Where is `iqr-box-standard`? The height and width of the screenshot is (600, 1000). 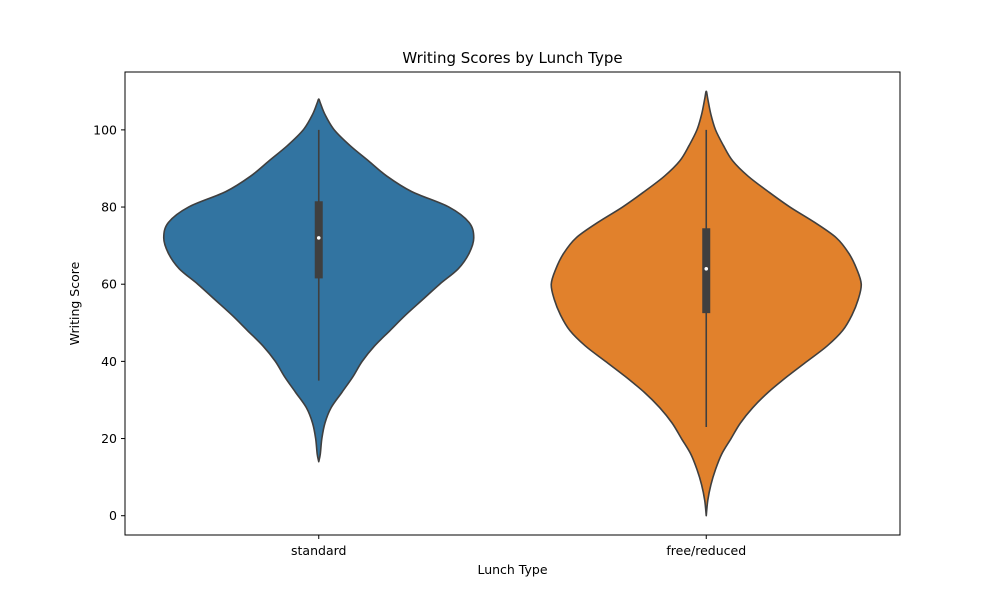 iqr-box-standard is located at coordinates (318, 240).